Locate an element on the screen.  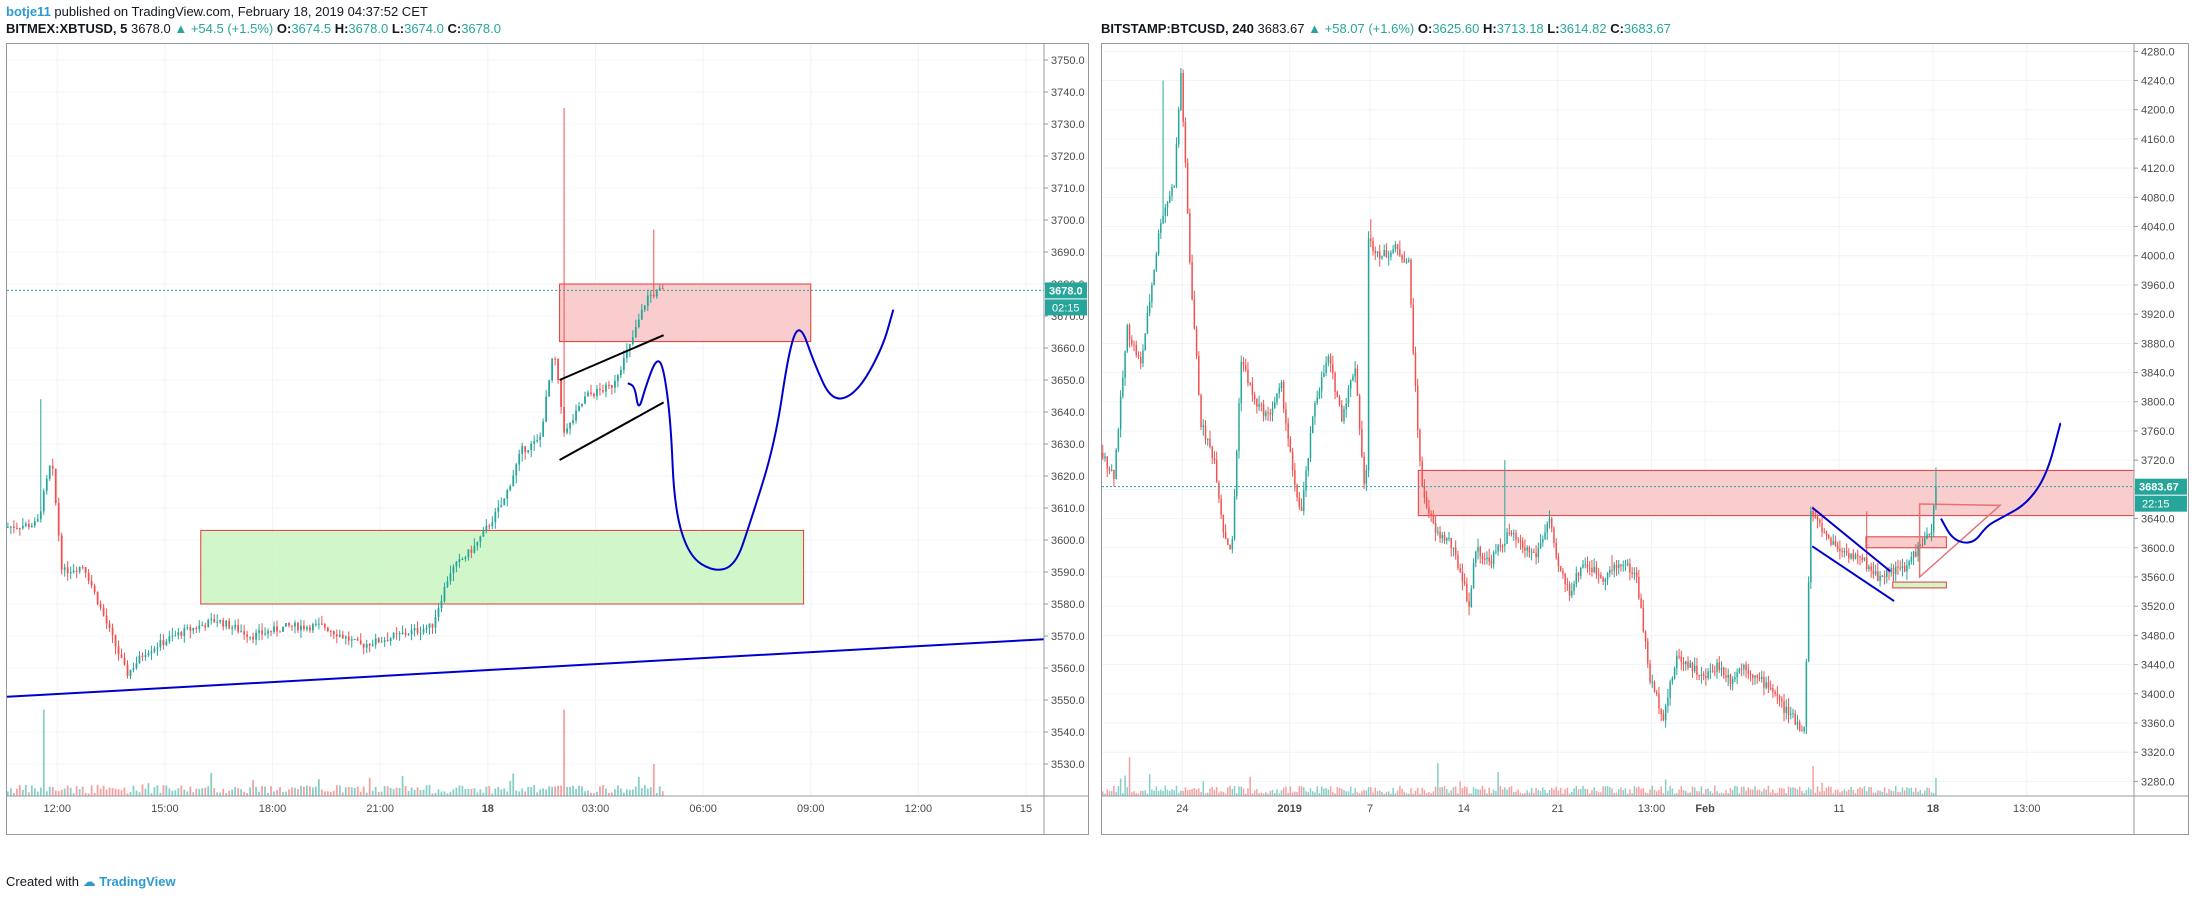
x-tick-label: 12:00 is located at coordinates (57, 809).